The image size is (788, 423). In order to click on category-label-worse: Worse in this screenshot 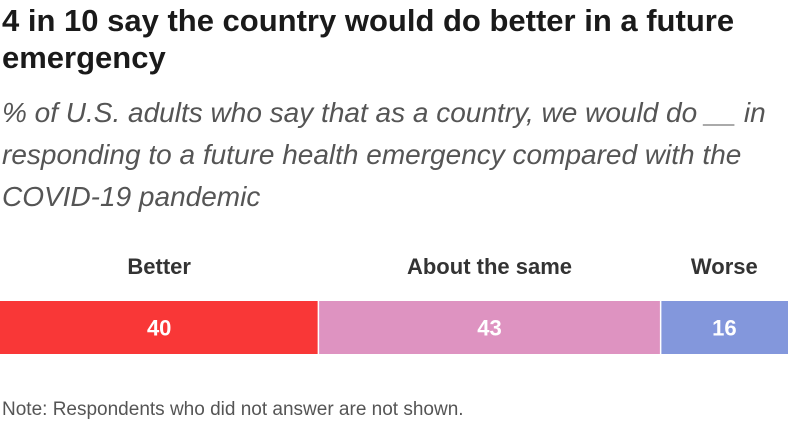, I will do `click(724, 266)`.